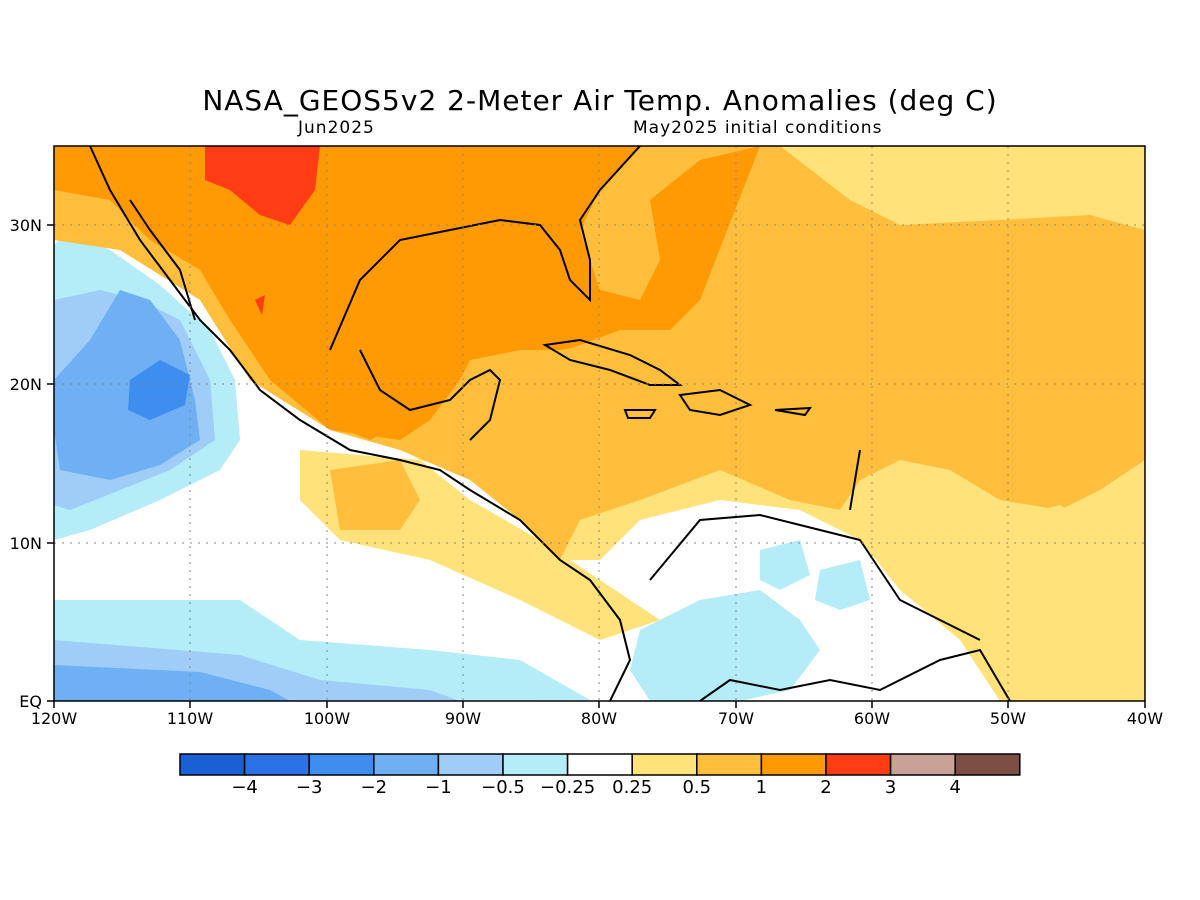 This screenshot has height=900, width=1200. Describe the element at coordinates (567, 787) in the screenshot. I see `colorbar-label: −0.25` at that location.